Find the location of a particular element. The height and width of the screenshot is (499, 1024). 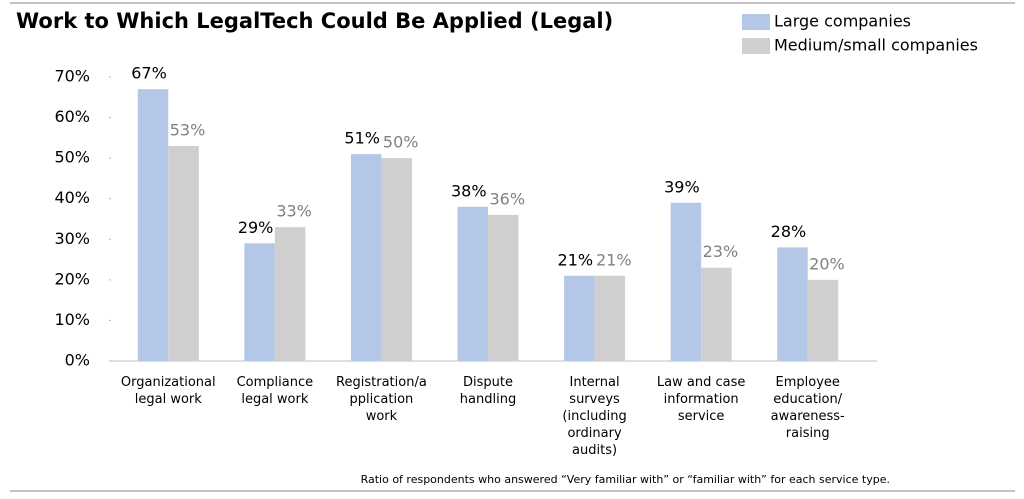

y-tick-label: 40% is located at coordinates (72, 197).